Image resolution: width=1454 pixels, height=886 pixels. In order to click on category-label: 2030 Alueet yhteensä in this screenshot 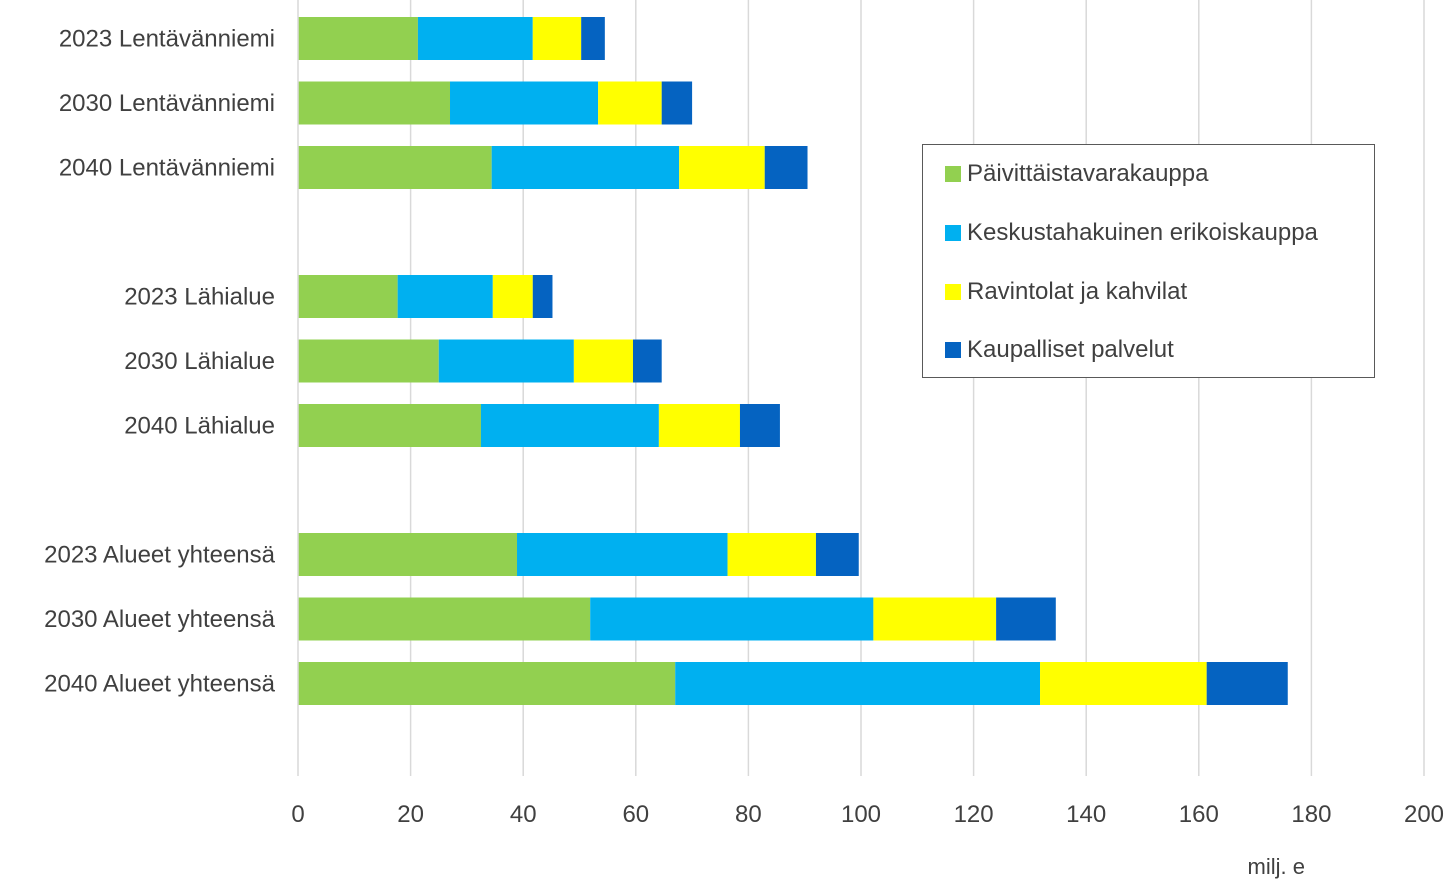, I will do `click(160, 619)`.